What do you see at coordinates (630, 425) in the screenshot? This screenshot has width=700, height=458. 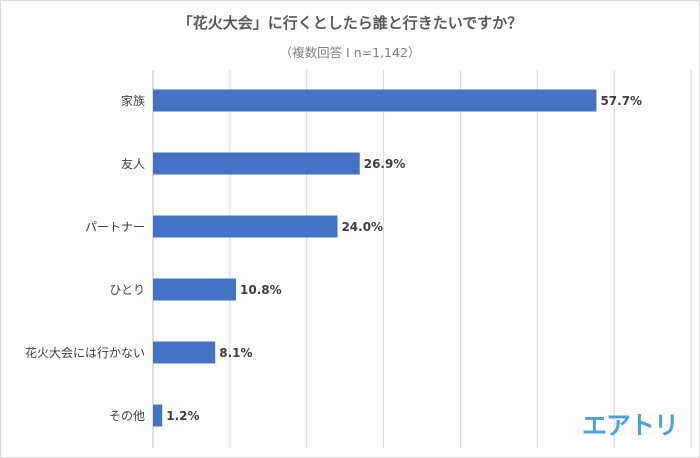 I see `airtrip-logo: エアトリ` at bounding box center [630, 425].